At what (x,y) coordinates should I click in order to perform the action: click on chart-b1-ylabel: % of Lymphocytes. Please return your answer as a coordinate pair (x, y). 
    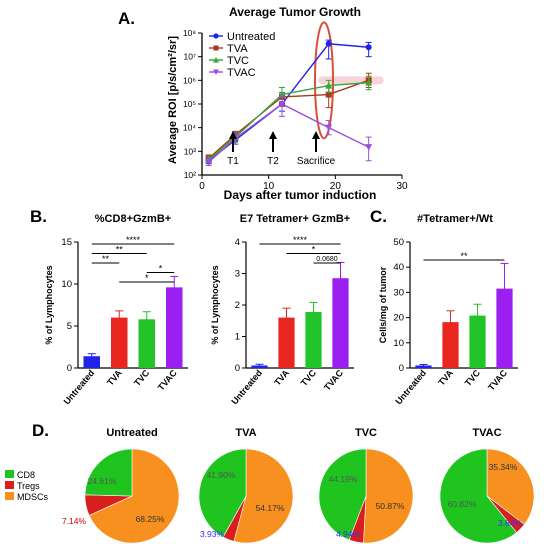
    Looking at the image, I should click on (49, 304).